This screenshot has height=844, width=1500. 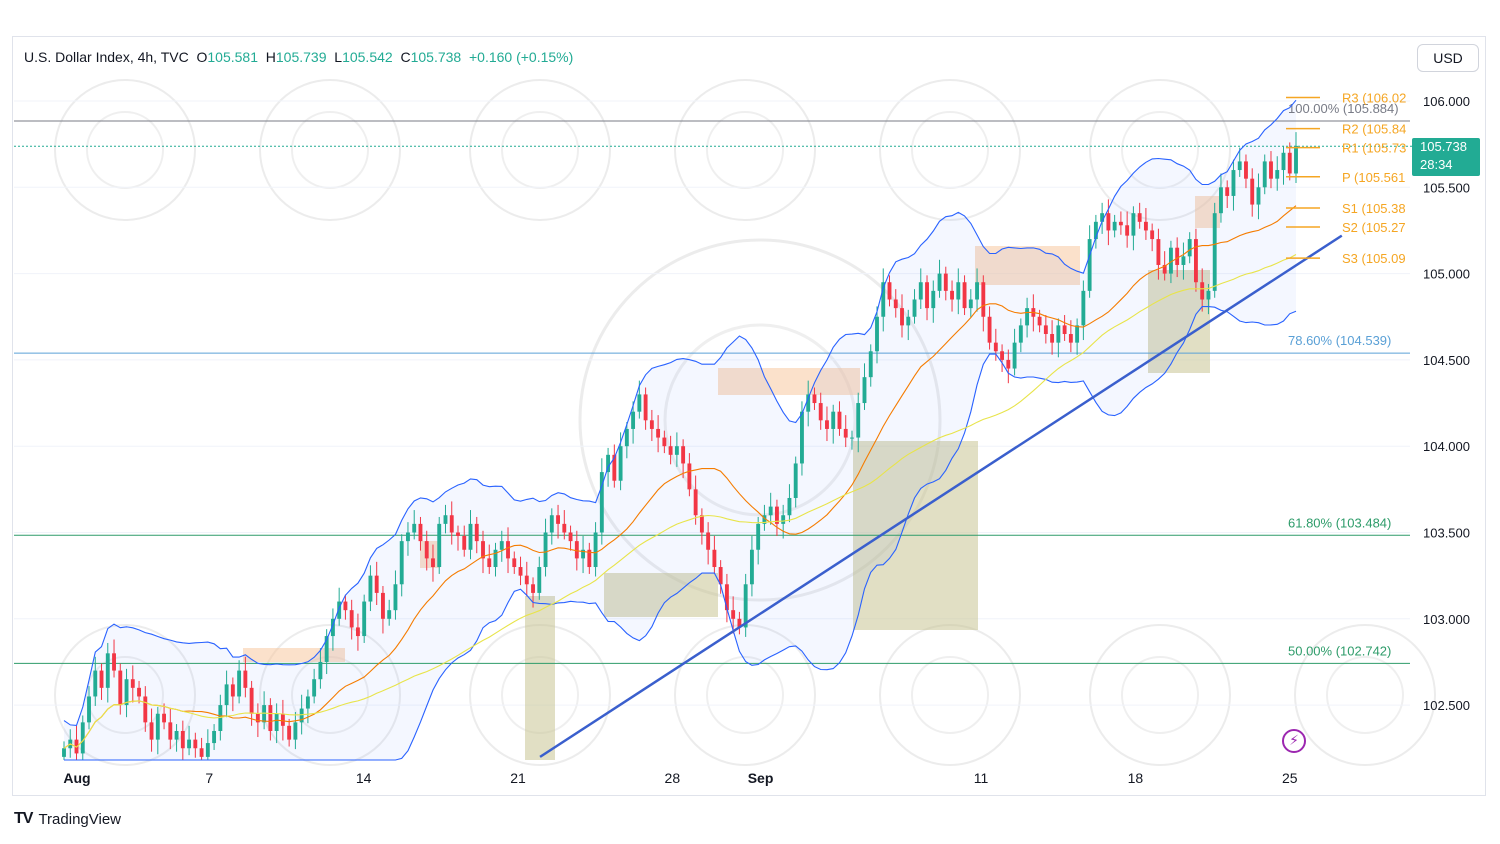 What do you see at coordinates (1374, 227) in the screenshot?
I see `pivot-label-5: S2 (105.27` at bounding box center [1374, 227].